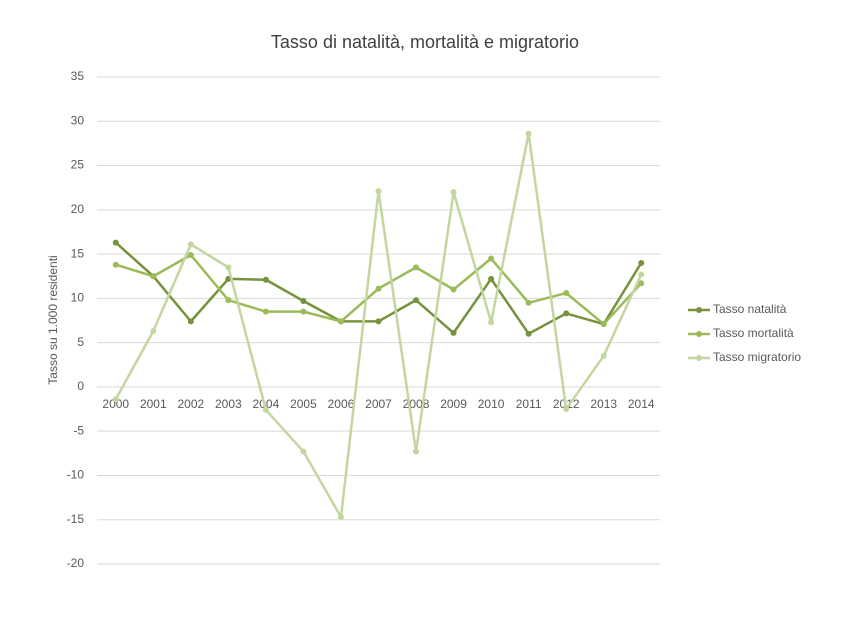  I want to click on x-tick-label: 2011, so click(529, 404).